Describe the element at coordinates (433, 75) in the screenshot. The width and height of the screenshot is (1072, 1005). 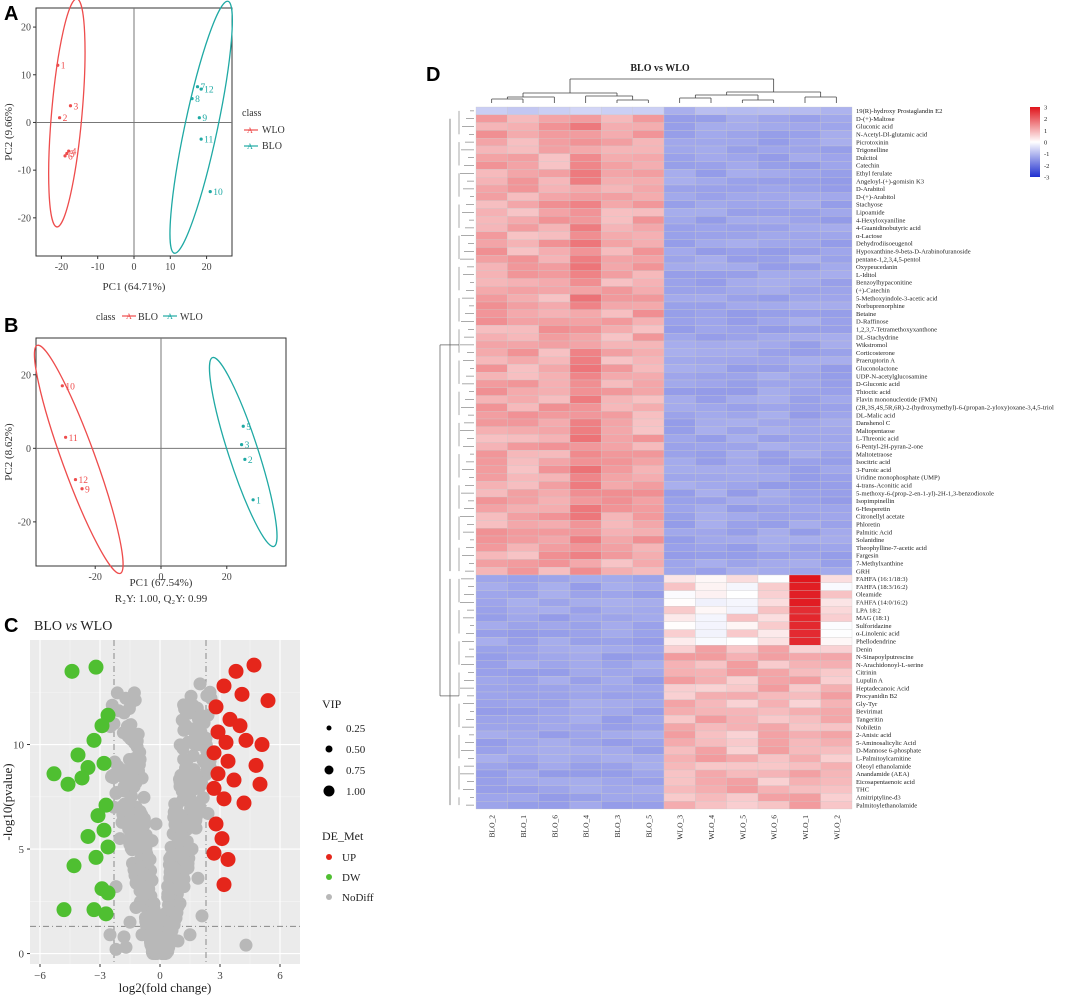
I see `panel-label-d: D` at that location.